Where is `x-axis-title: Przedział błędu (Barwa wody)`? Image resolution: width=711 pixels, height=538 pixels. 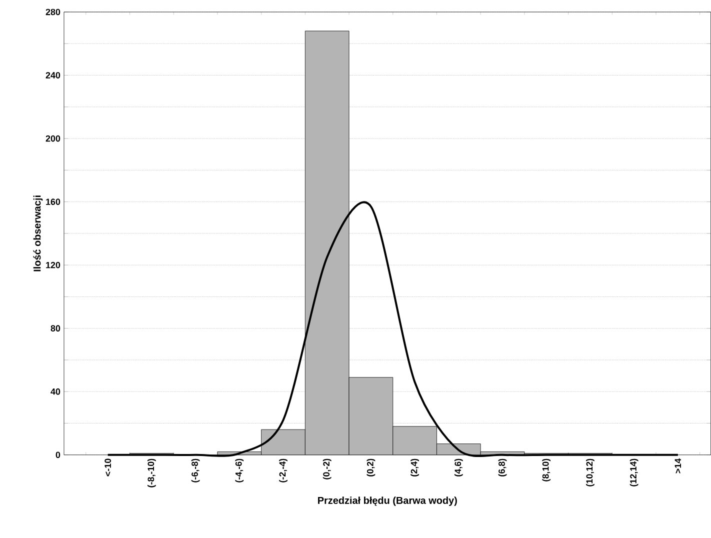 x-axis-title: Przedział błędu (Barwa wody) is located at coordinates (387, 501).